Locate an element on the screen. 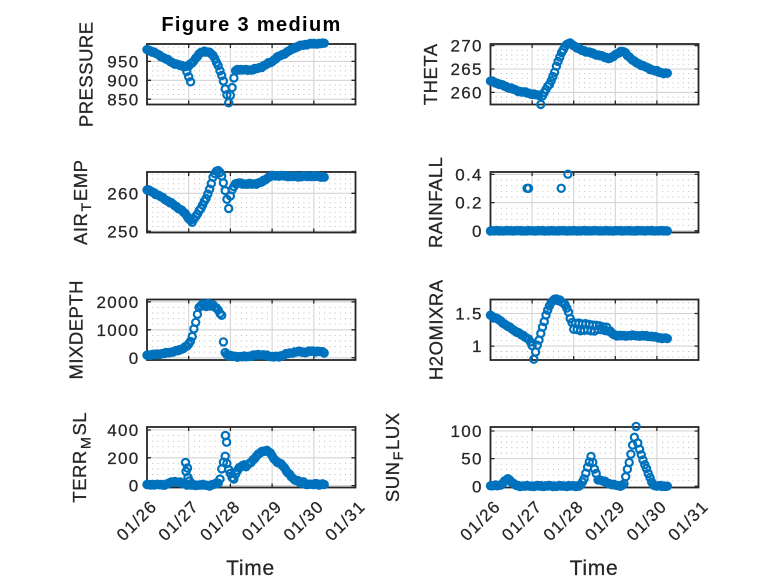 The height and width of the screenshot is (583, 778). svg-text: 250 is located at coordinates (123, 231).